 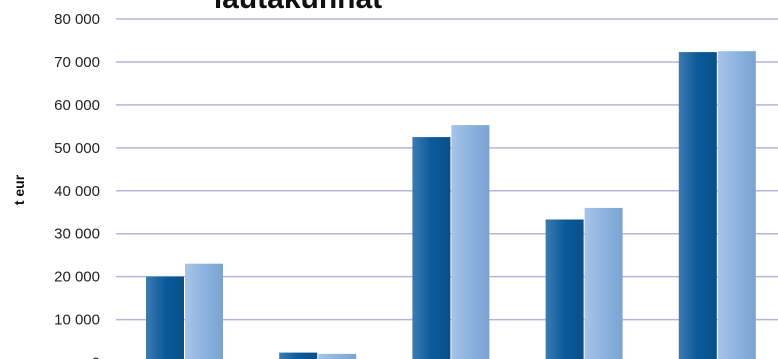 I want to click on y-tick-label: 60 000, so click(x=77, y=105).